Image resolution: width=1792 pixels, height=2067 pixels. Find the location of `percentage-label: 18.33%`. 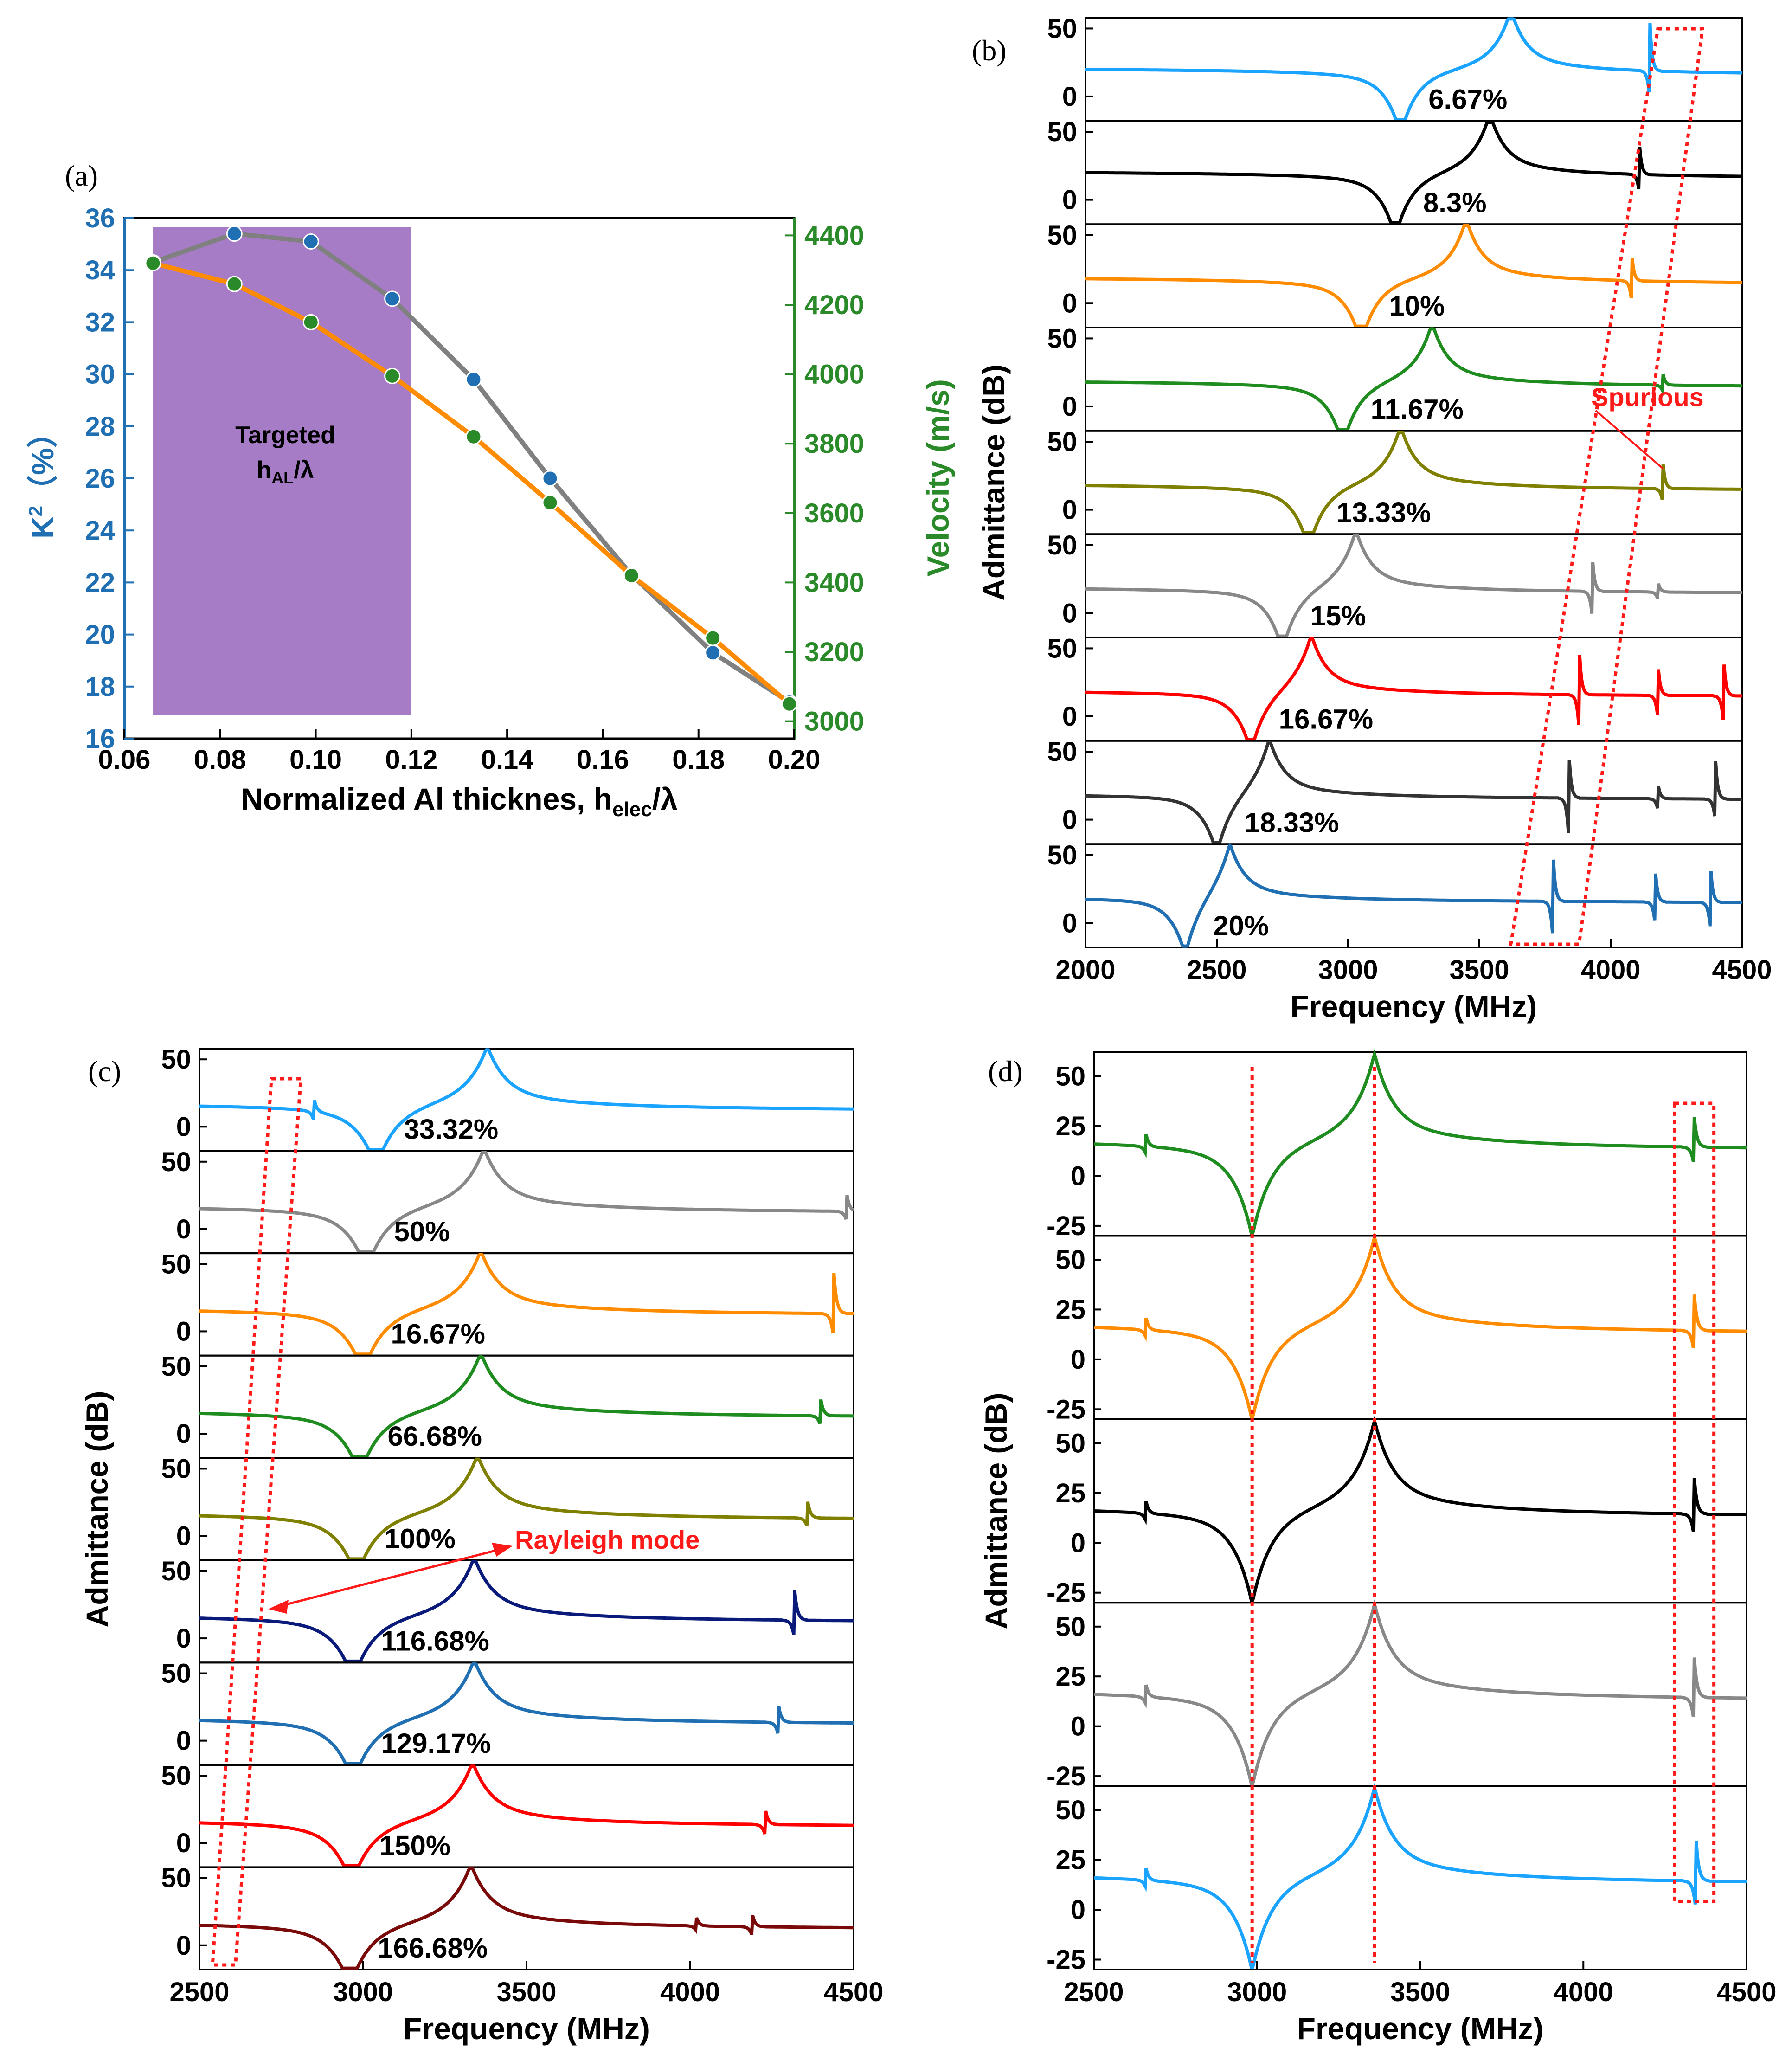

percentage-label: 18.33% is located at coordinates (1292, 822).